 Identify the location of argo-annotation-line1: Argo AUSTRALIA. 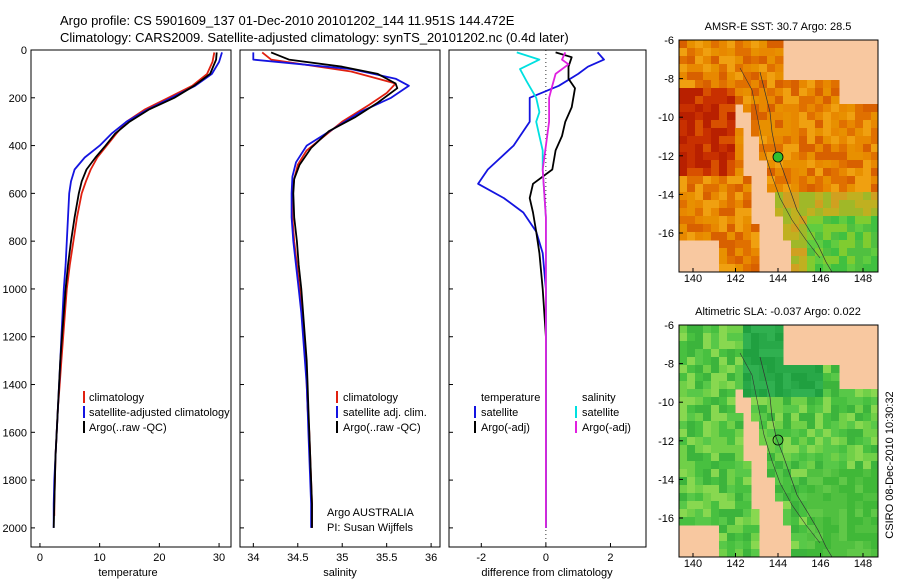
(370, 513).